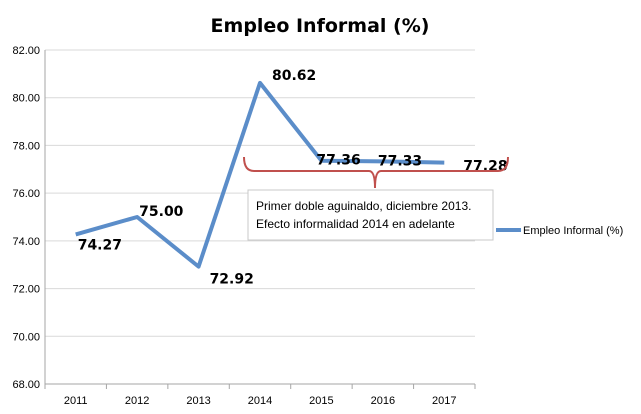 Image resolution: width=641 pixels, height=414 pixels. Describe the element at coordinates (76, 401) in the screenshot. I see `x-tick-label: 2011` at that location.